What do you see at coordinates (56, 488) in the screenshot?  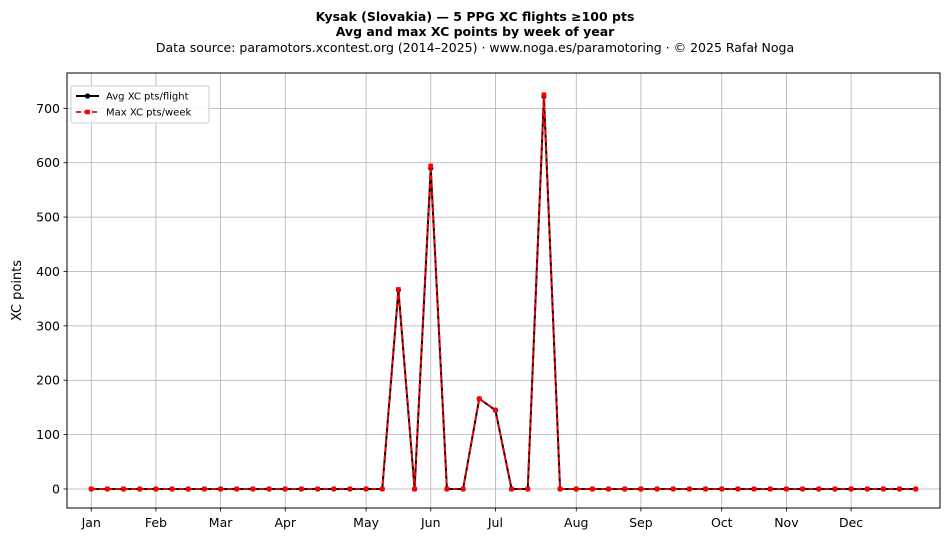 I see `y-tick-label: 0` at bounding box center [56, 488].